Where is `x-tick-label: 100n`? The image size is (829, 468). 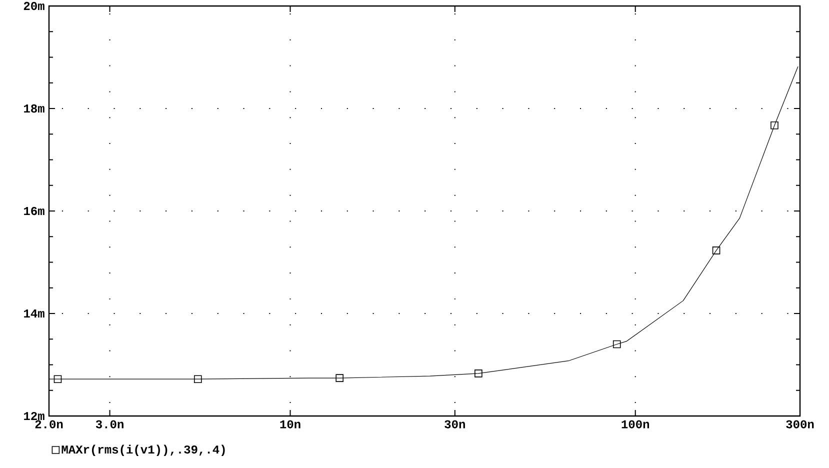
x-tick-label: 100n is located at coordinates (636, 424).